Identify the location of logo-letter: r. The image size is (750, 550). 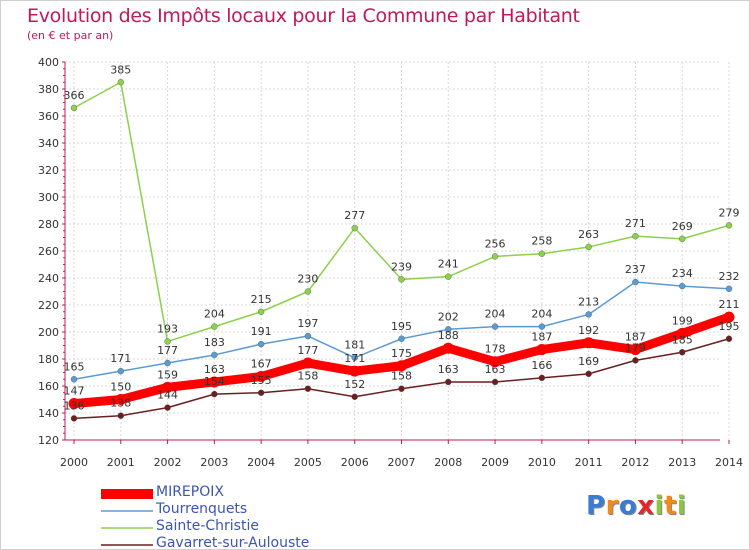
(612, 506).